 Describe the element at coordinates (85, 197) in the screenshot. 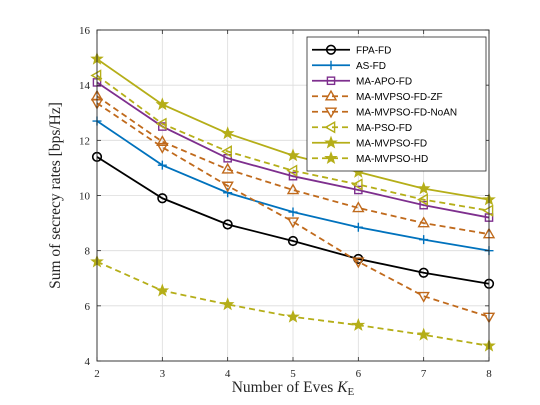

I see `y-tick-label: 10` at that location.